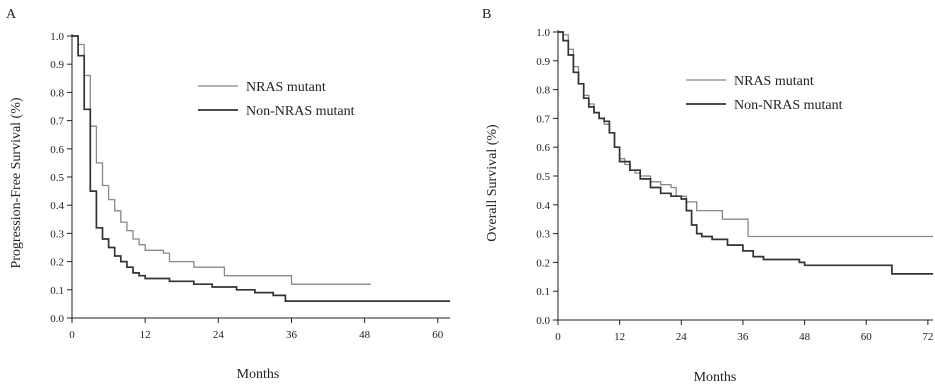 Image resolution: width=935 pixels, height=388 pixels. Describe the element at coordinates (543, 62) in the screenshot. I see `panel-b-y-tick-label: 0.9` at that location.